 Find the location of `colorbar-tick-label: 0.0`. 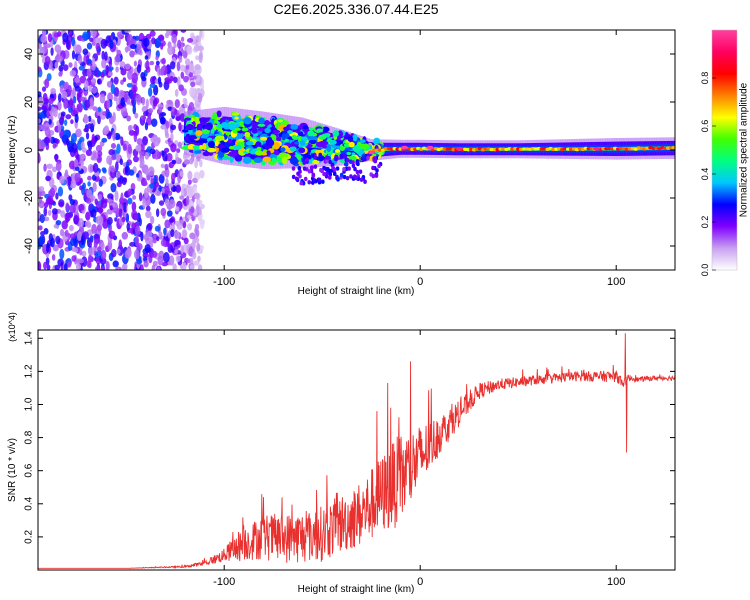

colorbar-tick-label: 0.0 is located at coordinates (705, 270).